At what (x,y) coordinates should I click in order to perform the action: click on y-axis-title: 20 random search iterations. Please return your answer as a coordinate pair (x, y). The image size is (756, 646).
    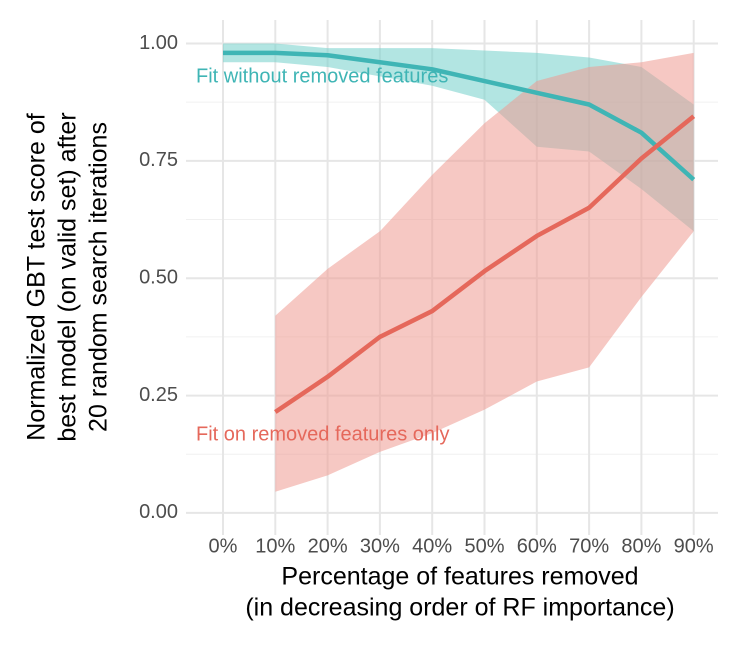
    Looking at the image, I should click on (99, 277).